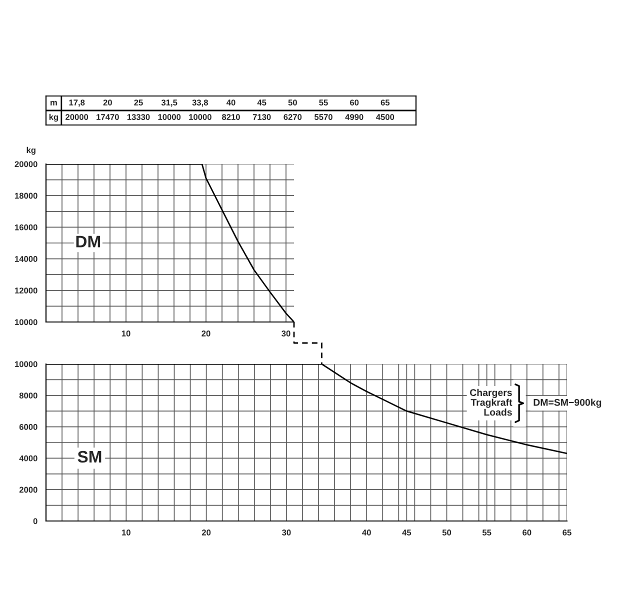 This screenshot has width=621, height=604. I want to click on y-tick-label: 6000, so click(28, 427).